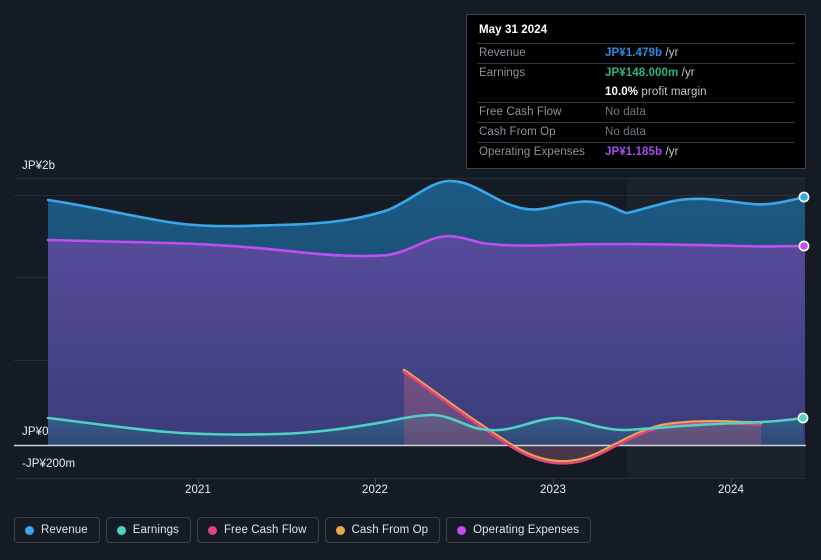 The width and height of the screenshot is (821, 560). Describe the element at coordinates (502, 73) in the screenshot. I see `tooltip-label-earnings: Earnings` at that location.